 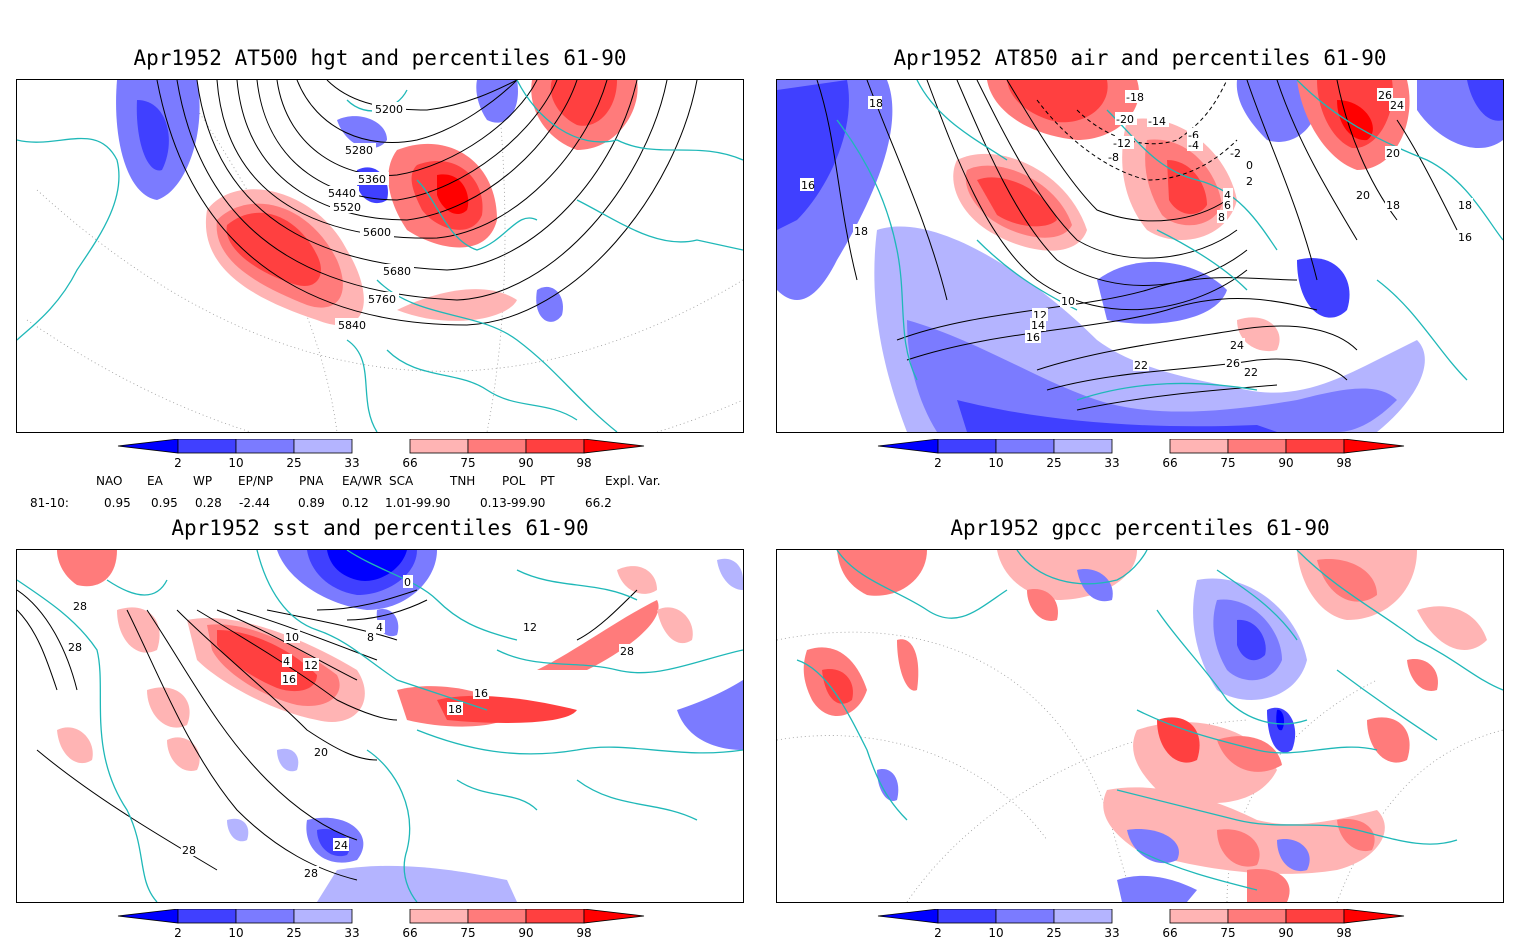 I want to click on contour-label: 6, so click(x=1227, y=205).